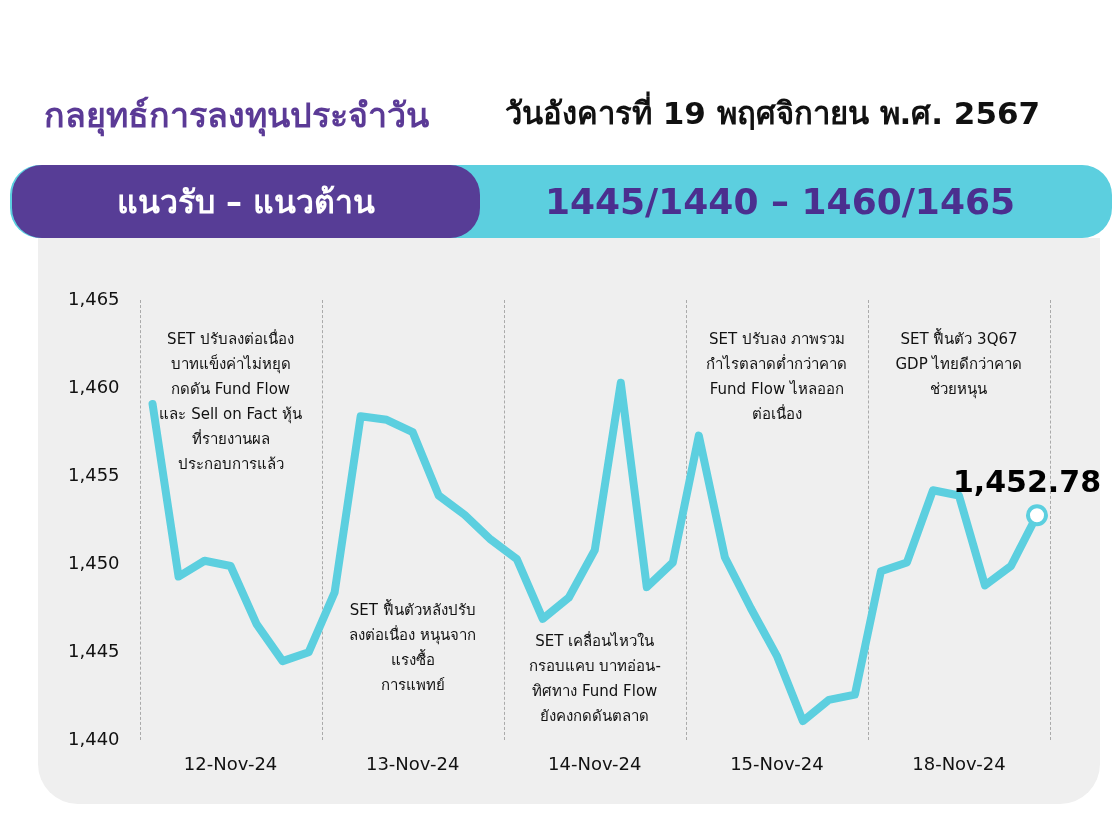 The height and width of the screenshot is (824, 1120). I want to click on x-tick-label: 15-Nov-24, so click(777, 763).